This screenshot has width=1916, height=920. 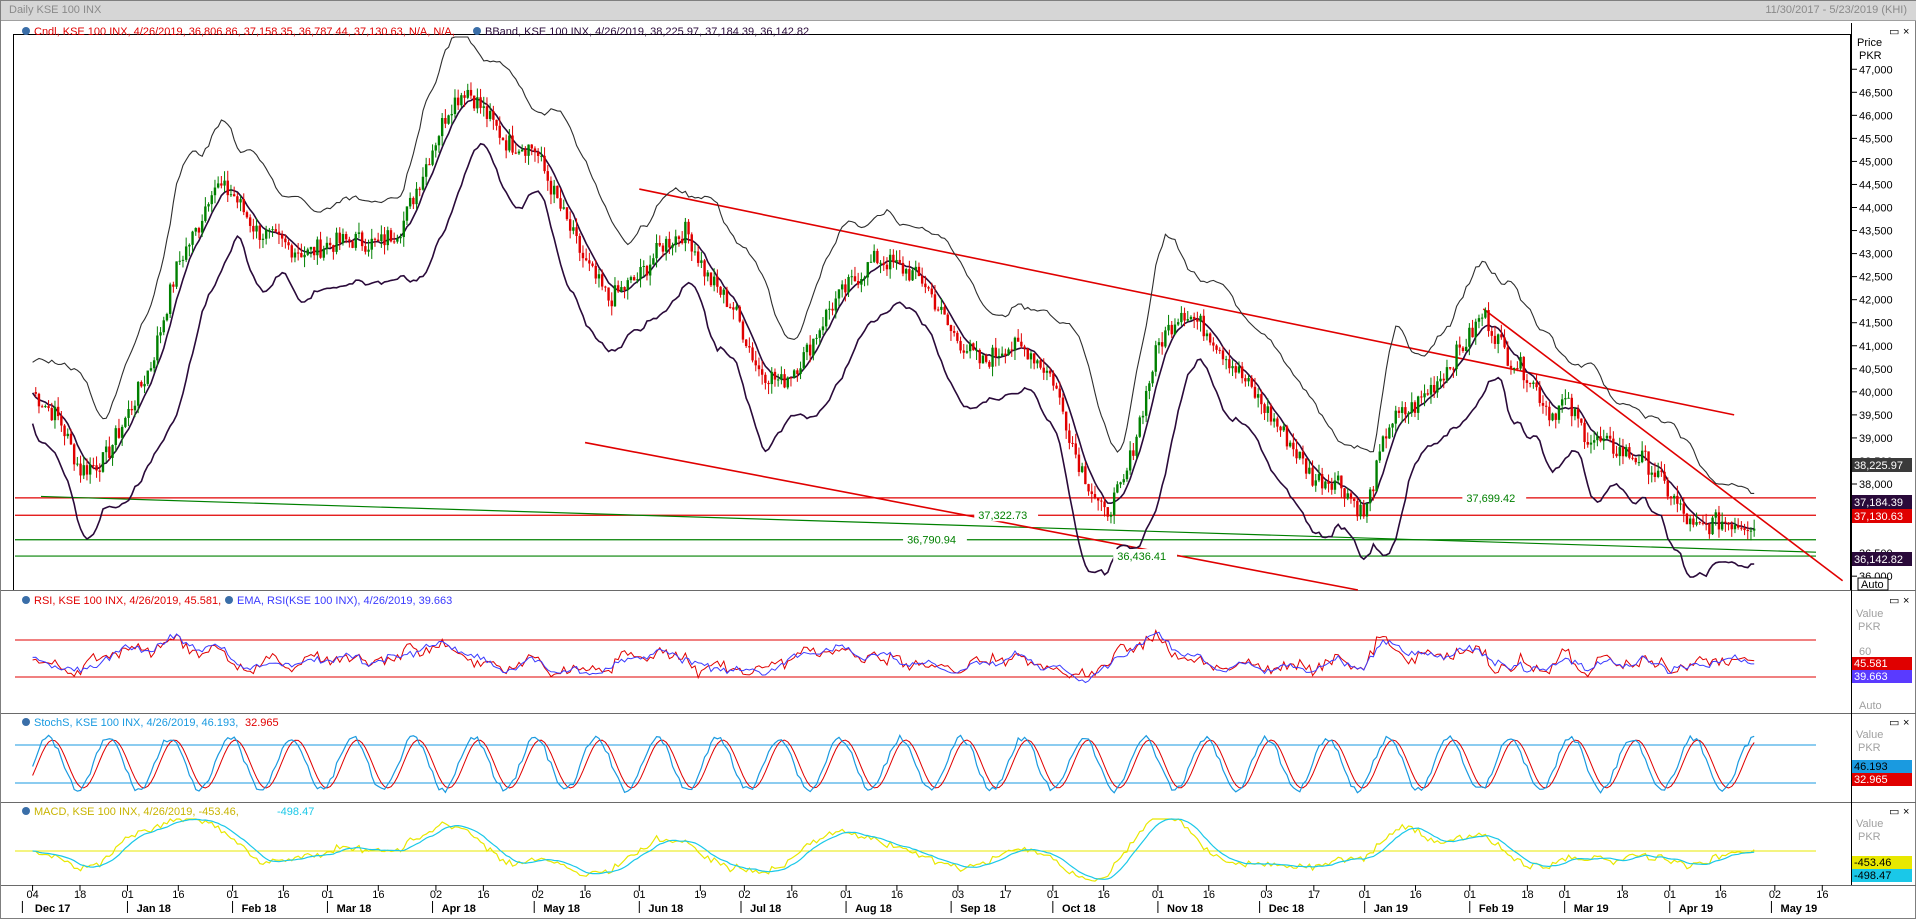 What do you see at coordinates (1894, 723) in the screenshot?
I see `stoch-minimize-button: ▭` at bounding box center [1894, 723].